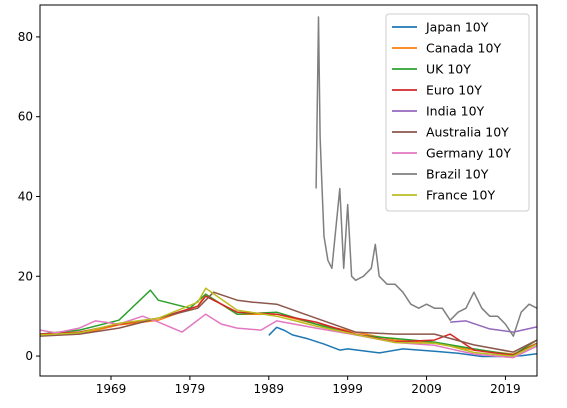  I want to click on x-tick-label: 1999, so click(347, 389).